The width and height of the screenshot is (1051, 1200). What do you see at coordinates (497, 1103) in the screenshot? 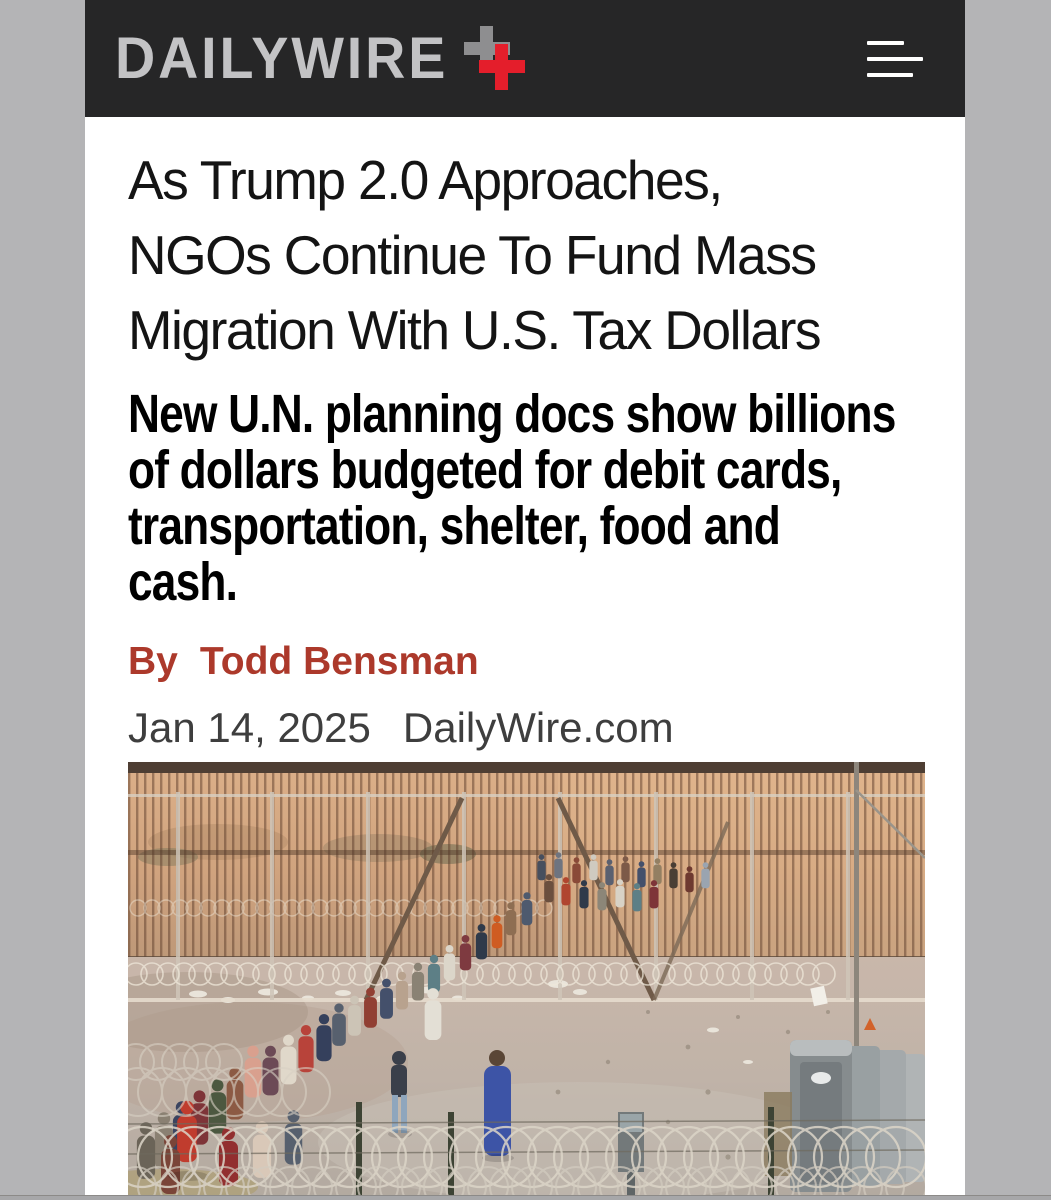
I see `blue-robed-figure` at bounding box center [497, 1103].